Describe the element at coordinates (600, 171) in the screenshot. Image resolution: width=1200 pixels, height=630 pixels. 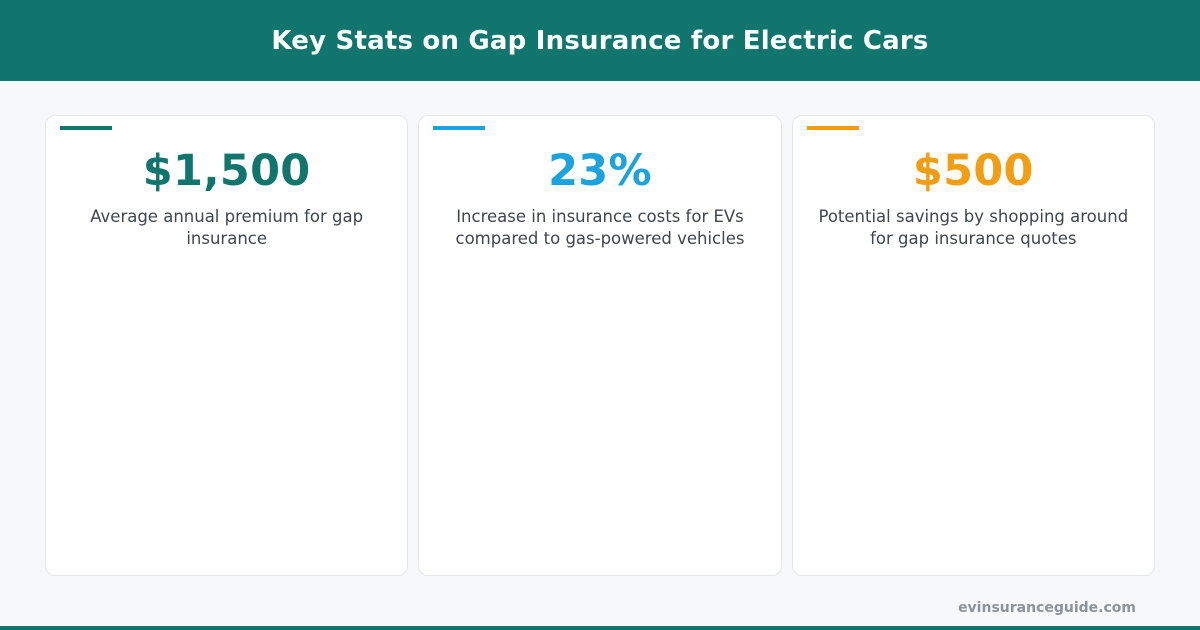
I see `stat-value: 23%` at that location.